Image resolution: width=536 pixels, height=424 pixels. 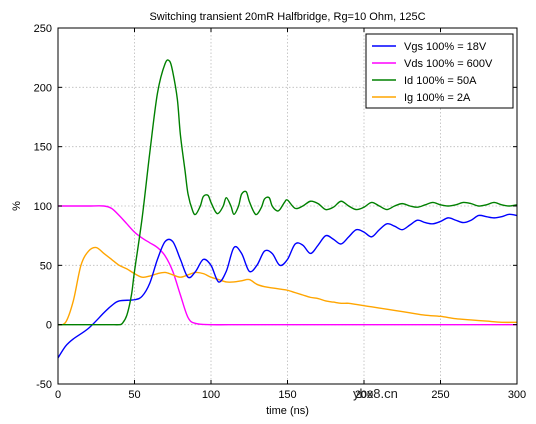 What do you see at coordinates (43, 207) in the screenshot?
I see `y-tick-label: 100` at bounding box center [43, 207].